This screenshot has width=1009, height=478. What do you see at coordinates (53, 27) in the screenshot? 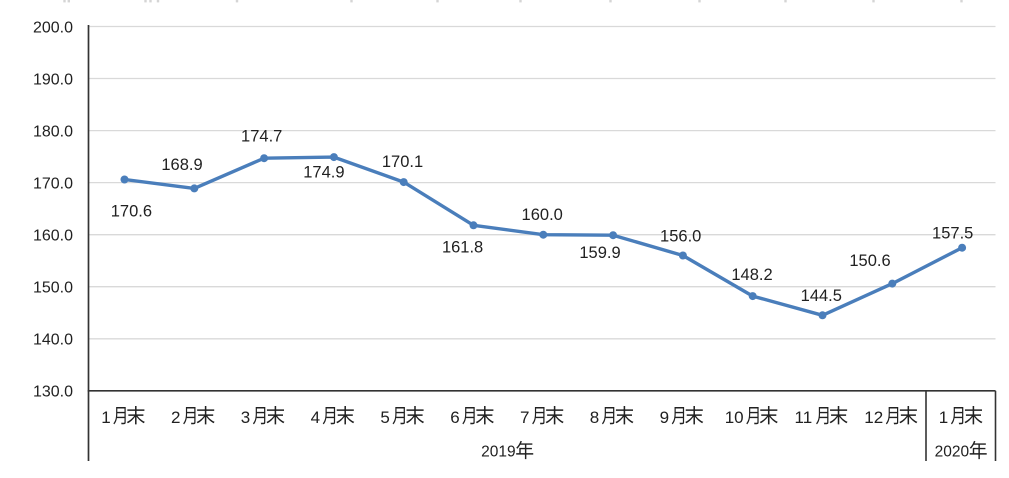
I see `svg-text: 200.0` at bounding box center [53, 27].